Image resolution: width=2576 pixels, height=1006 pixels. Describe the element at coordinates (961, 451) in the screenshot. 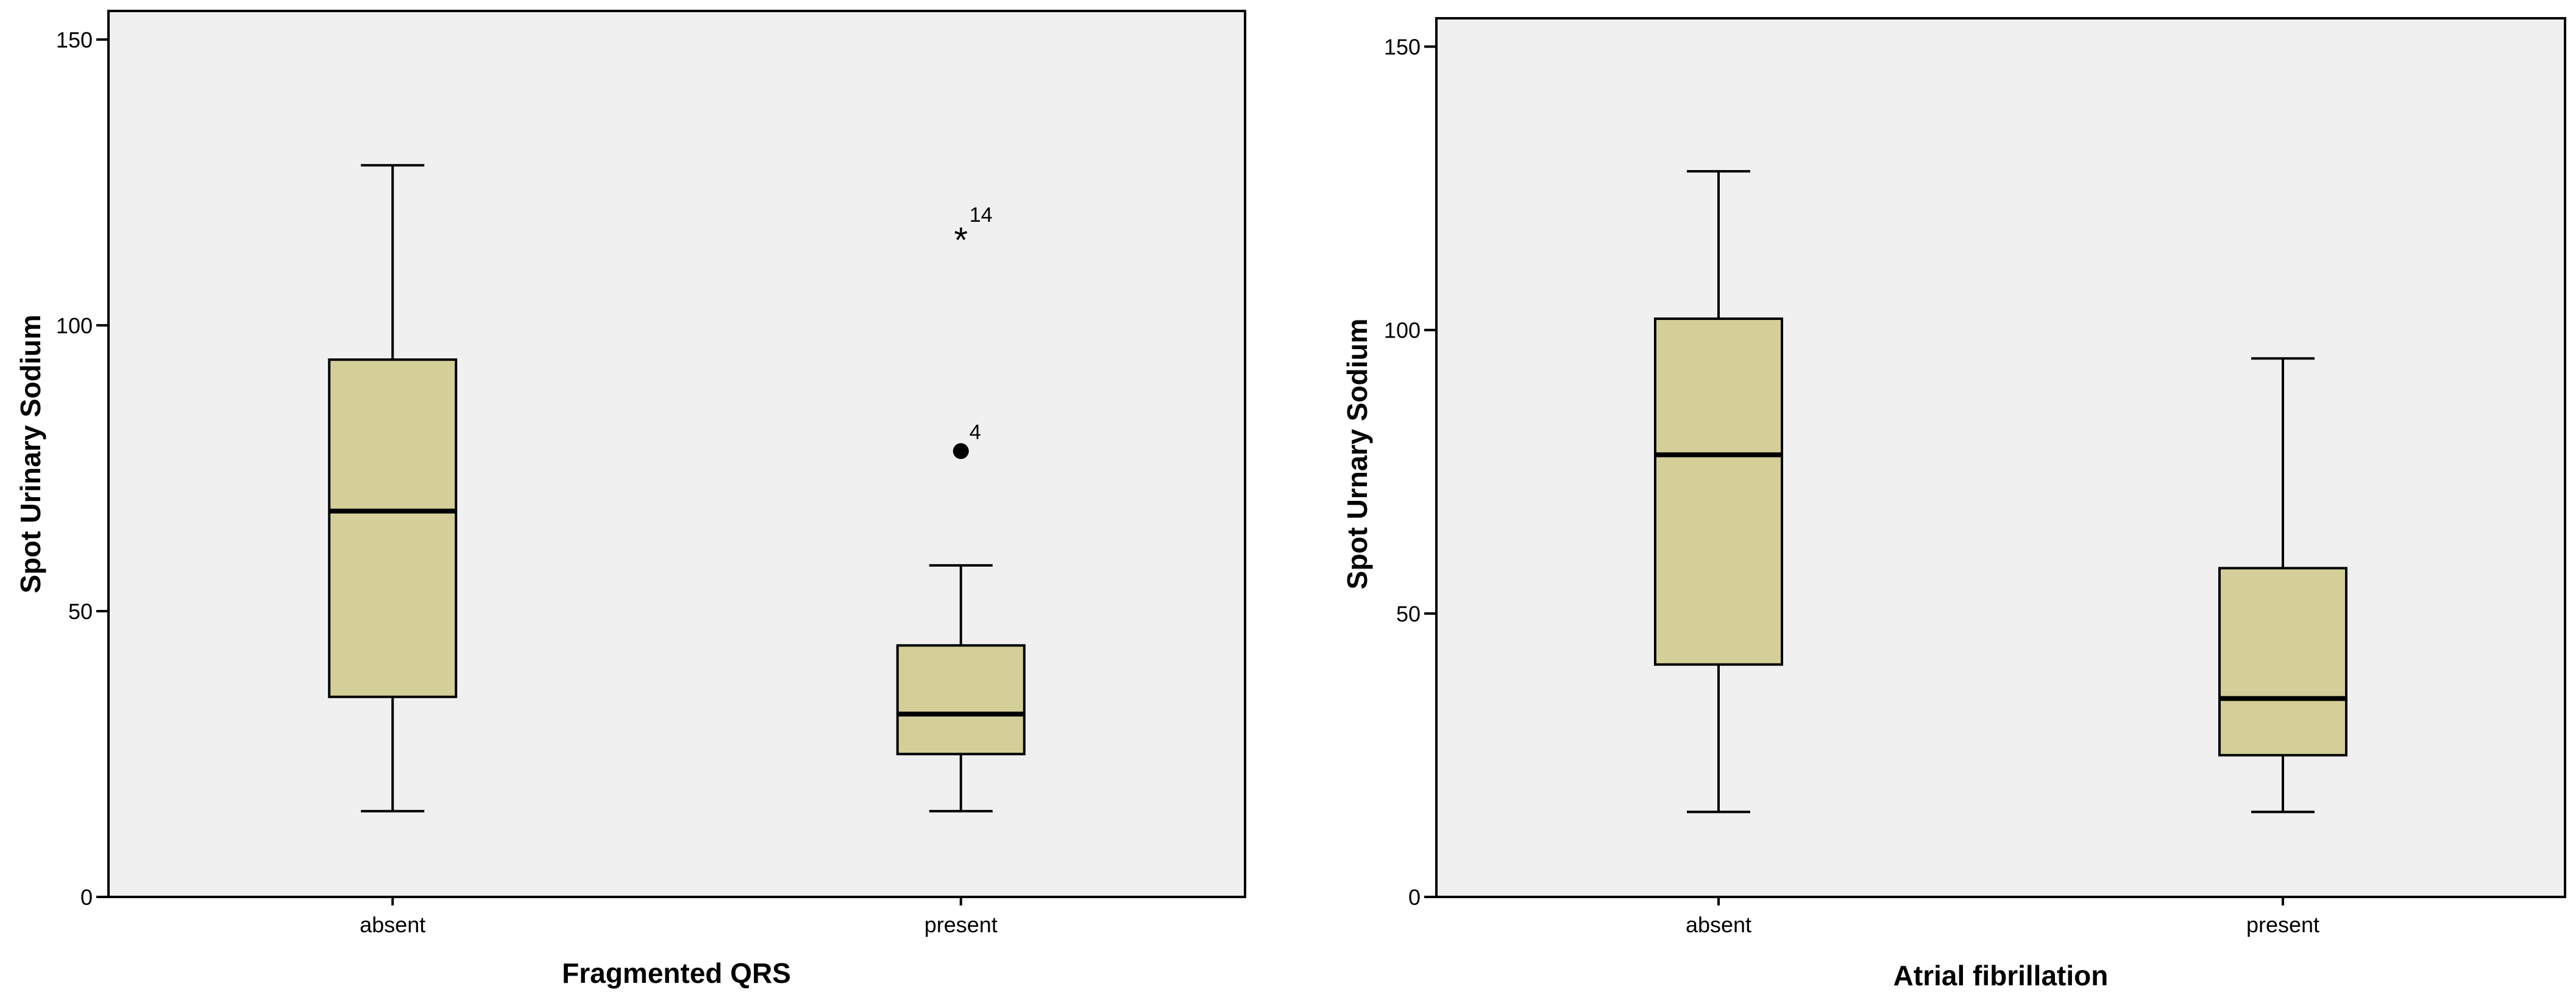

I see `outlier-marker` at that location.